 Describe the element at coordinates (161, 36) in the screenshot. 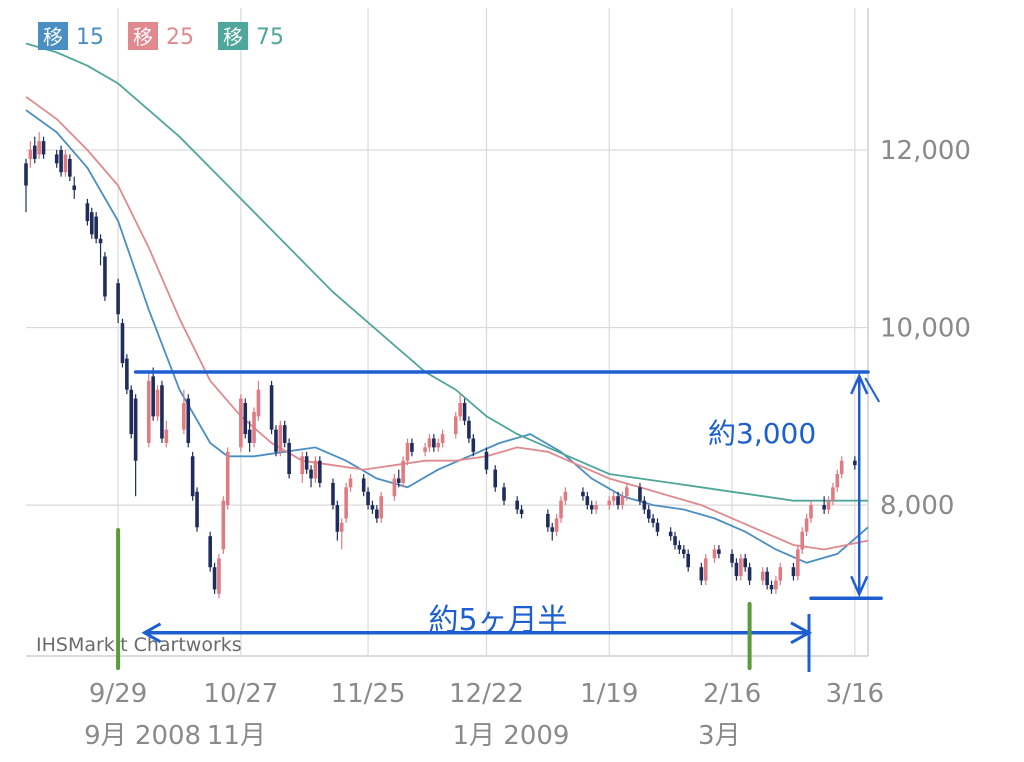

I see `legend-item-25: 移 25` at that location.